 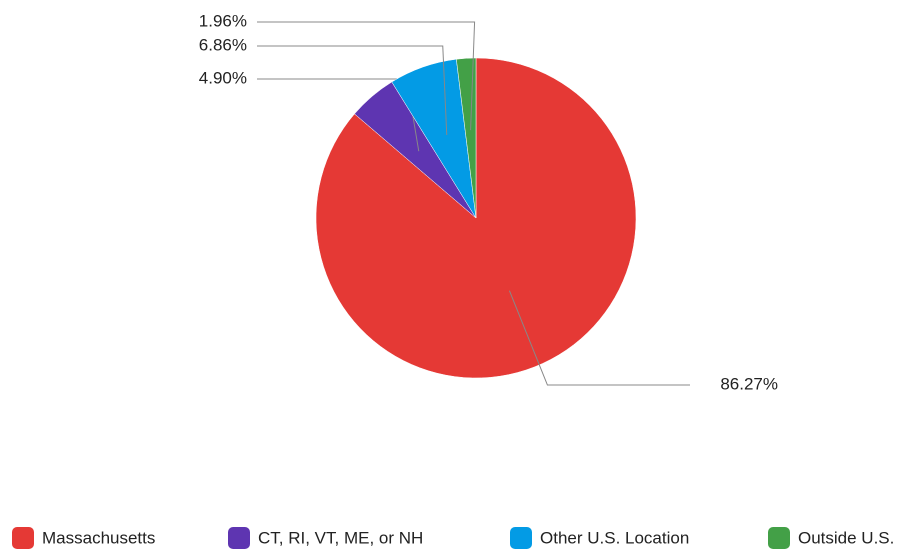 I want to click on slice-label: 6.86%, so click(x=223, y=44).